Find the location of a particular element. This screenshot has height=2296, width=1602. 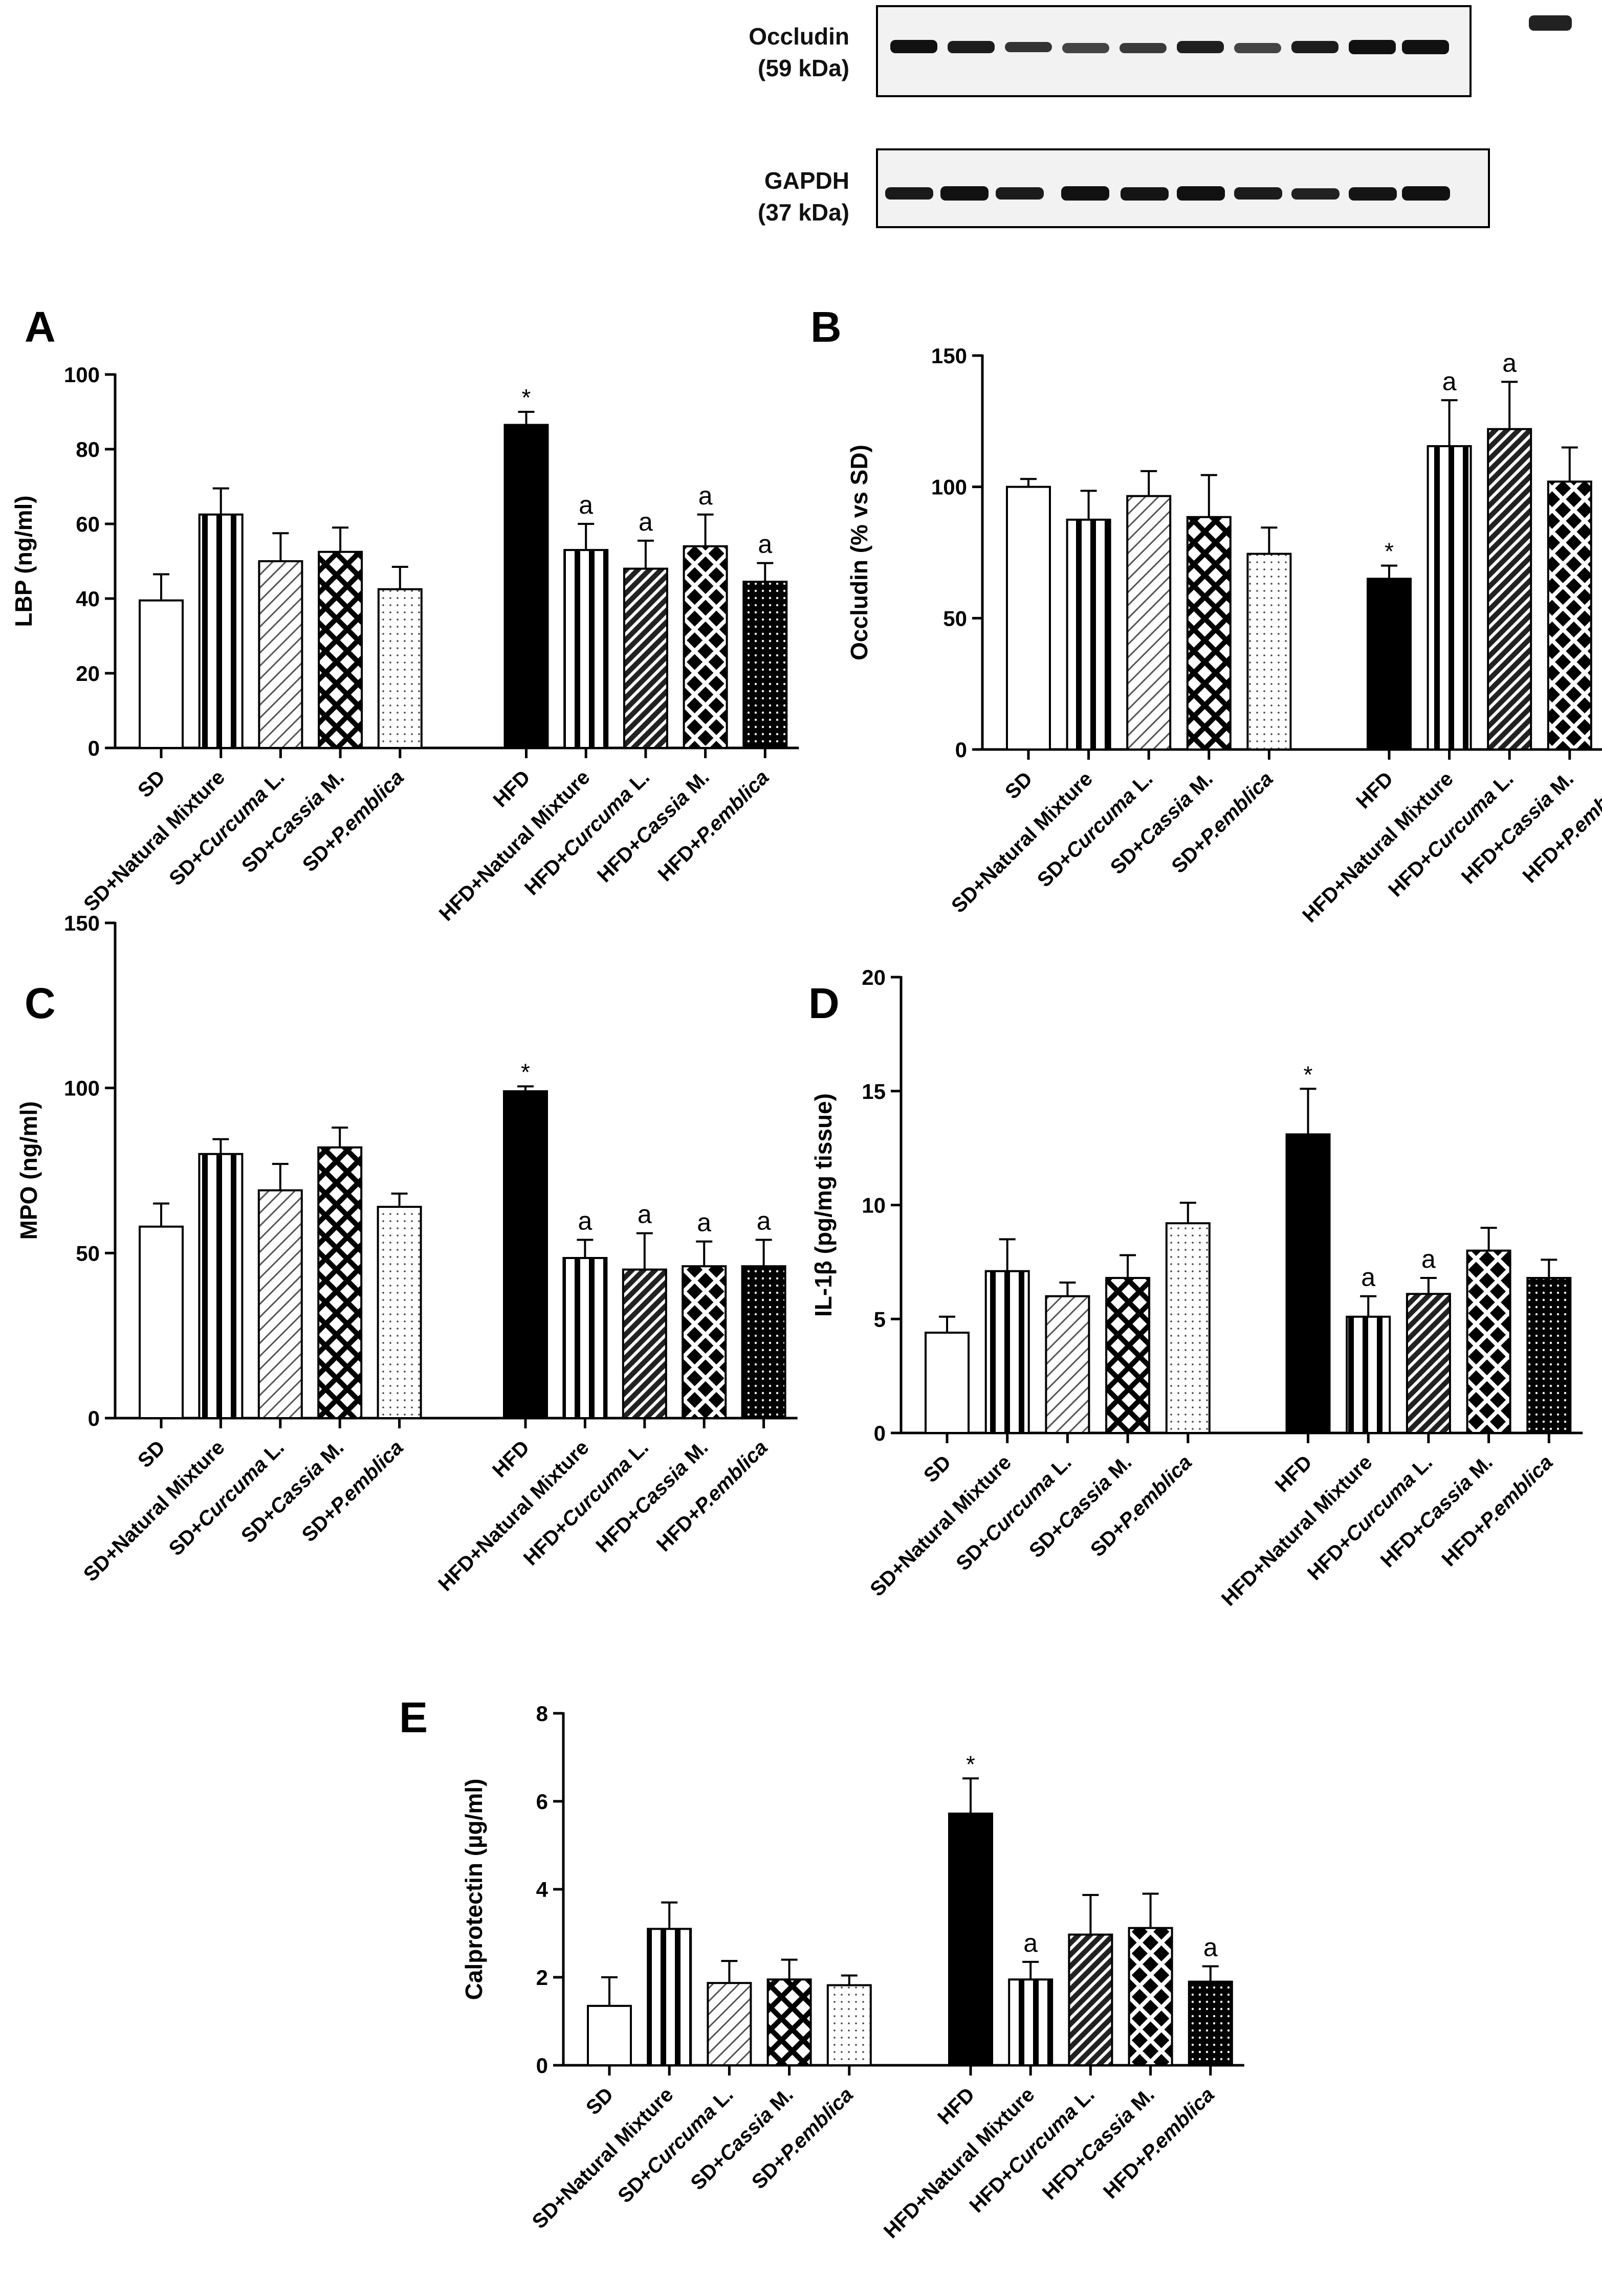

y-axis-label: Occludin (% vs SD) is located at coordinates (859, 552).